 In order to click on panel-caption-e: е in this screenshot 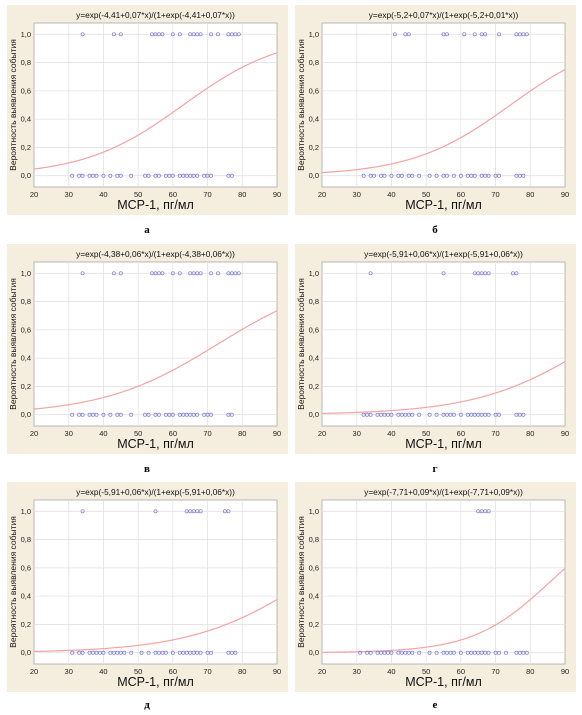, I will do `click(435, 705)`.